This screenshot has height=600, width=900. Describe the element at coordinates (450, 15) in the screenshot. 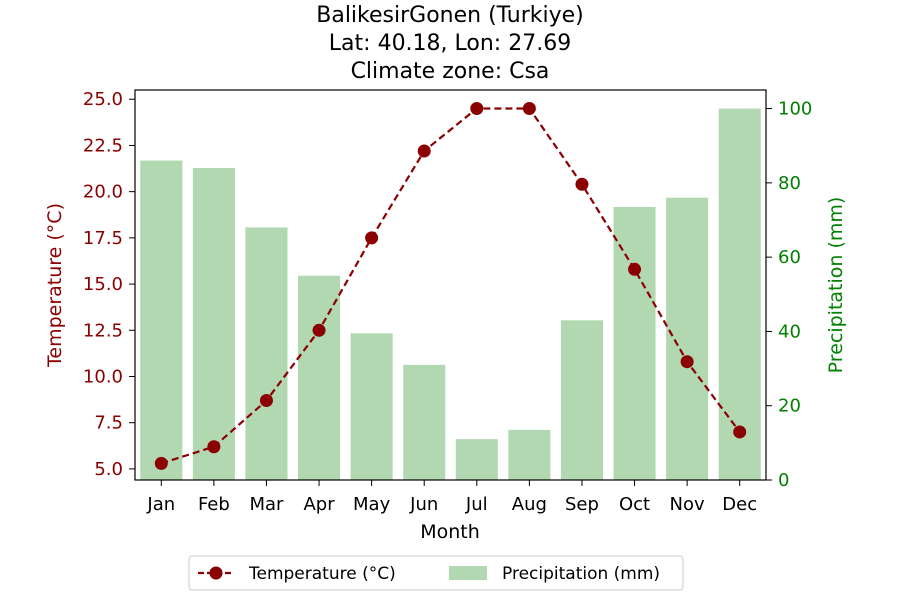

I see `chart-title-line-1: BalikesirGonen (Turkiye)` at that location.